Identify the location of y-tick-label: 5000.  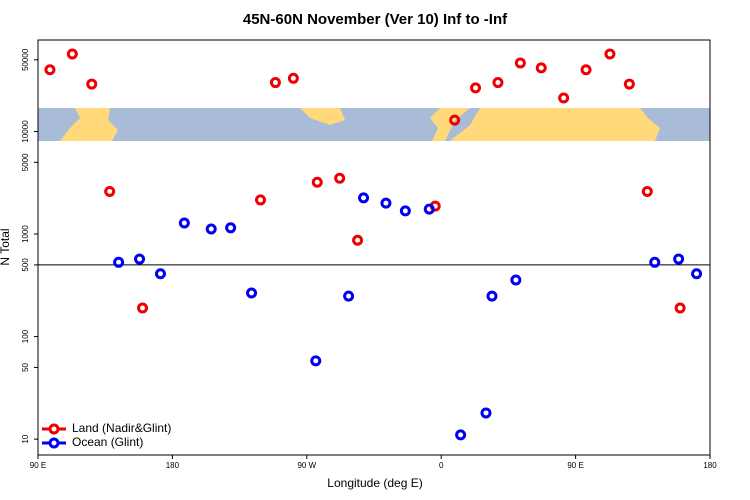
(25, 162).